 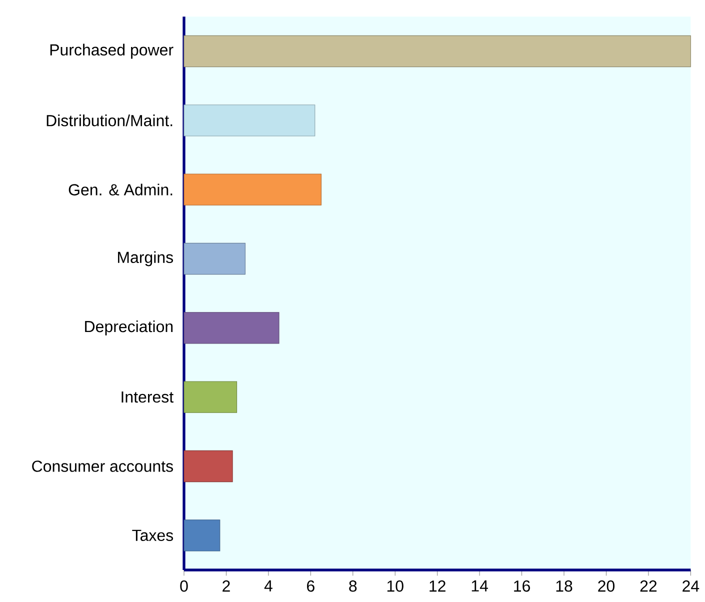 What do you see at coordinates (146, 258) in the screenshot?
I see `y-tick-label: Margins` at bounding box center [146, 258].